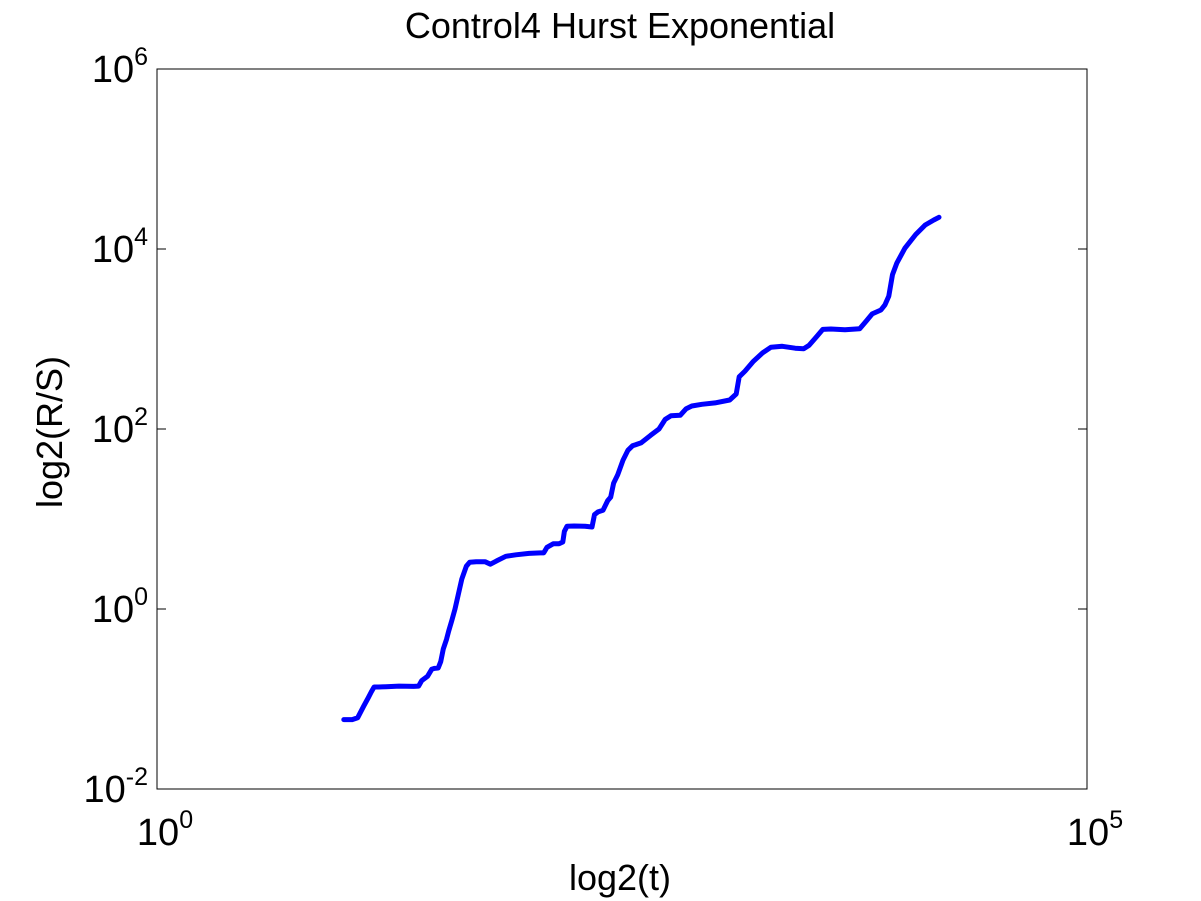 The width and height of the screenshot is (1201, 901). Describe the element at coordinates (120, 67) in the screenshot. I see `y-tick-label: 10⁶` at that location.